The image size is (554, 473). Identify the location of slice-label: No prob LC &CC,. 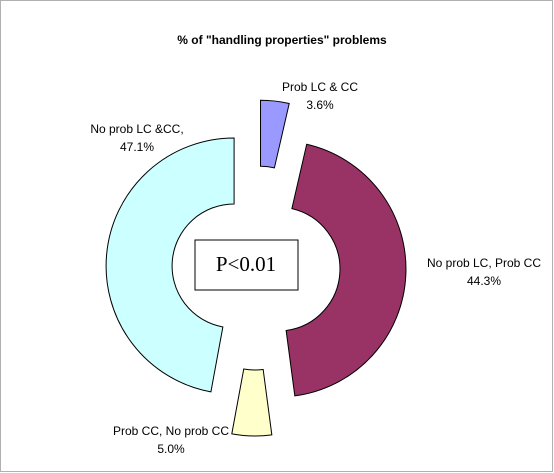
(136, 129).